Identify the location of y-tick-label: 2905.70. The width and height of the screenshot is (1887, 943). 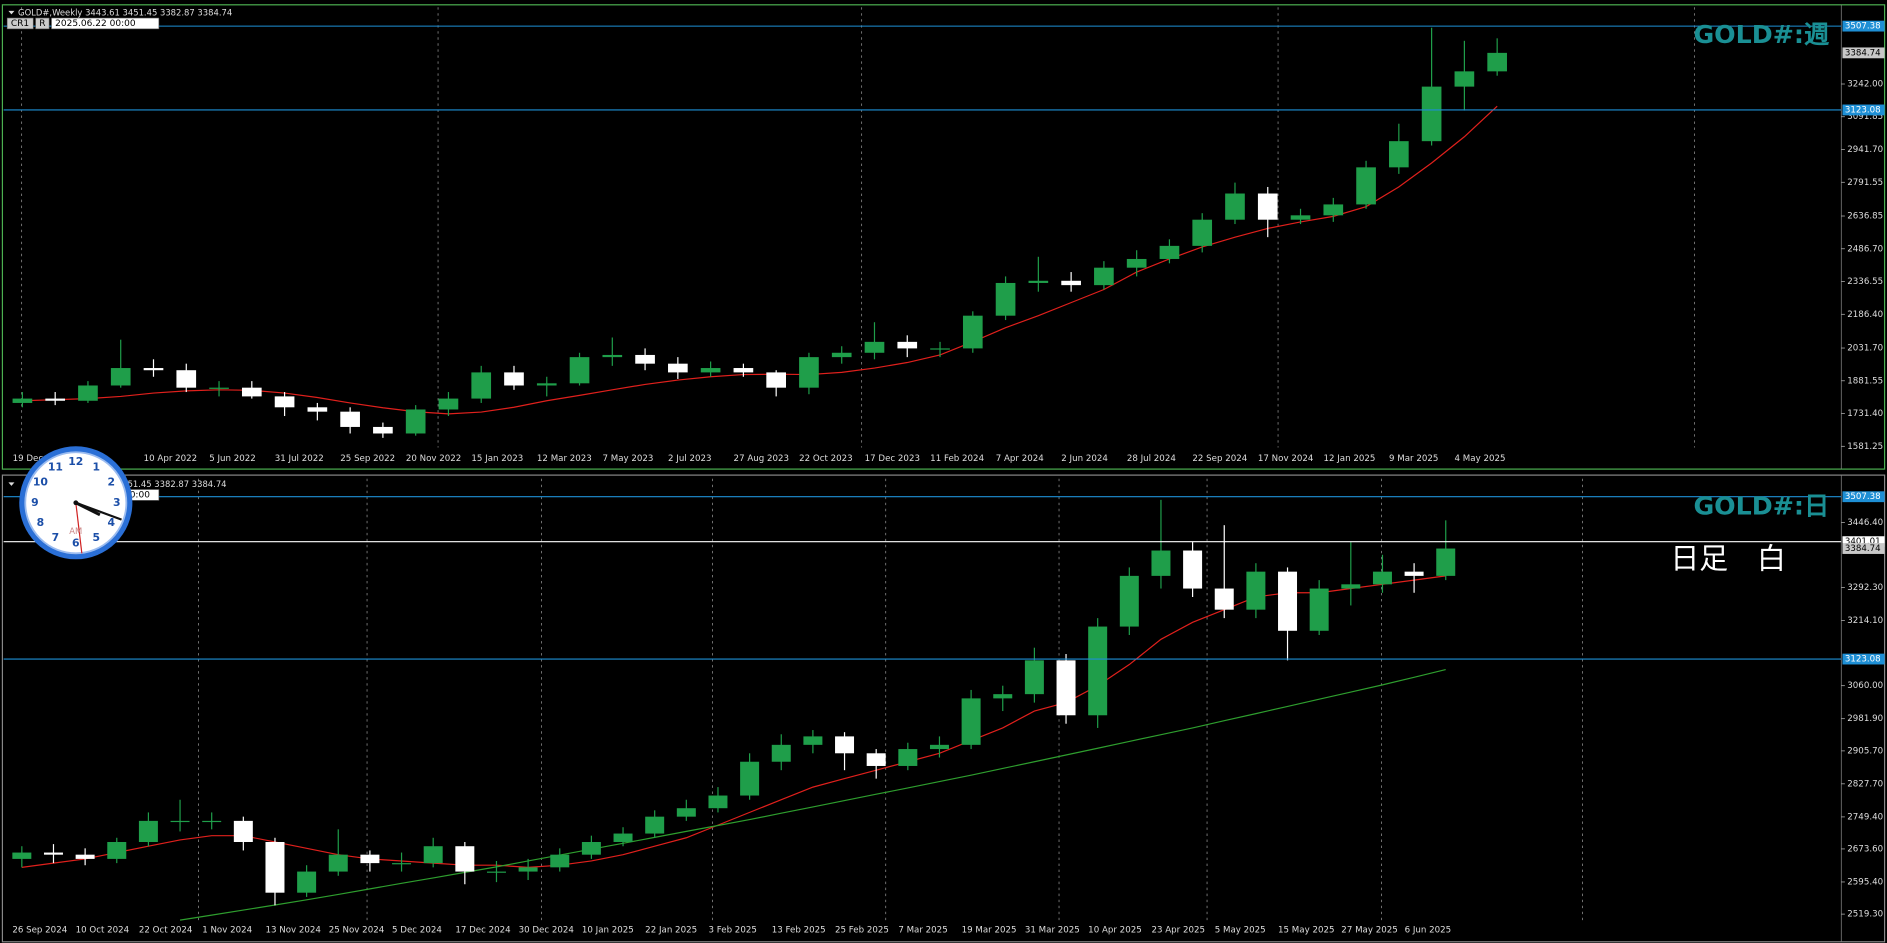
(1865, 751).